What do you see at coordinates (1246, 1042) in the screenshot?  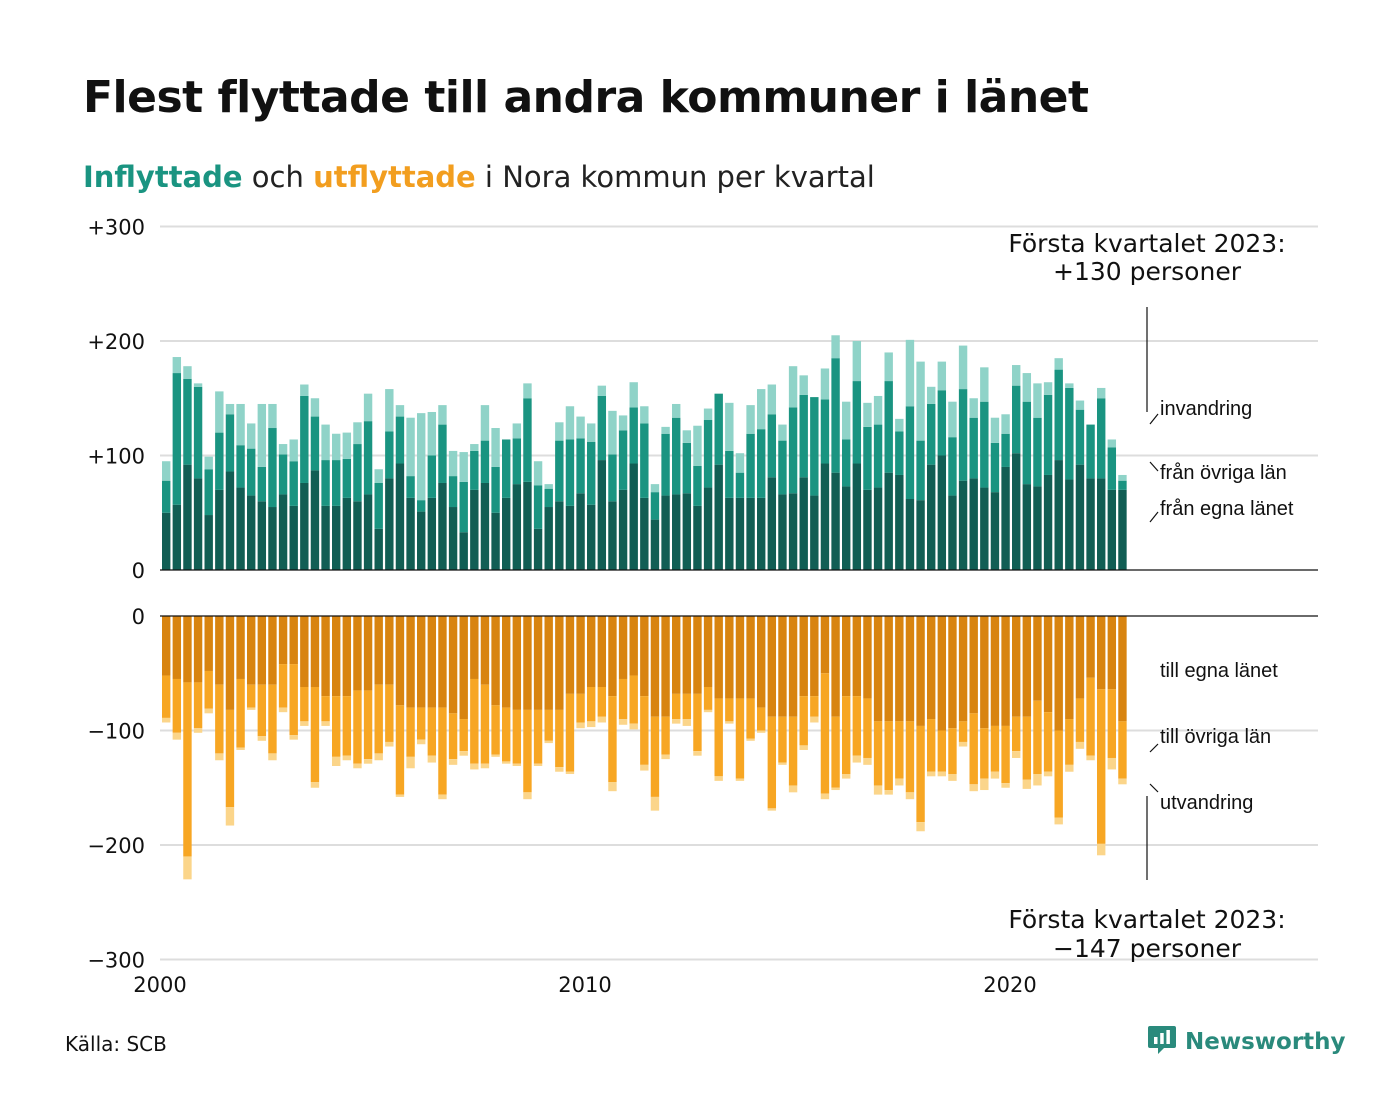 I see `brand-logo: Newsworthy` at bounding box center [1246, 1042].